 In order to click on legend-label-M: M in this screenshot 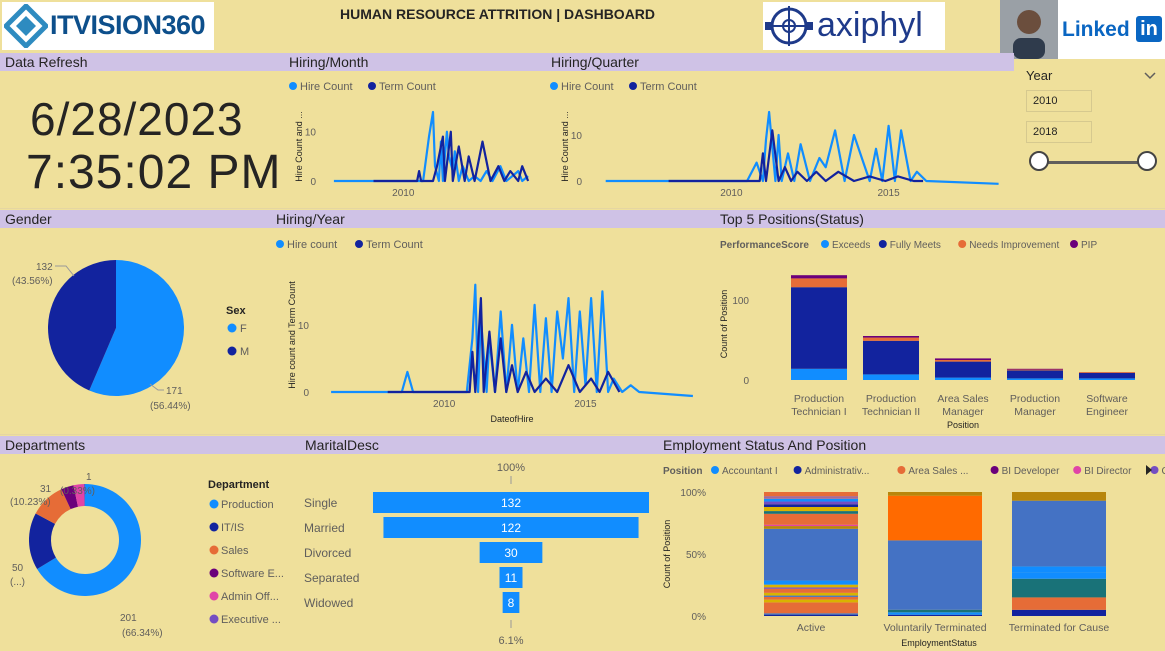, I will do `click(244, 352)`.